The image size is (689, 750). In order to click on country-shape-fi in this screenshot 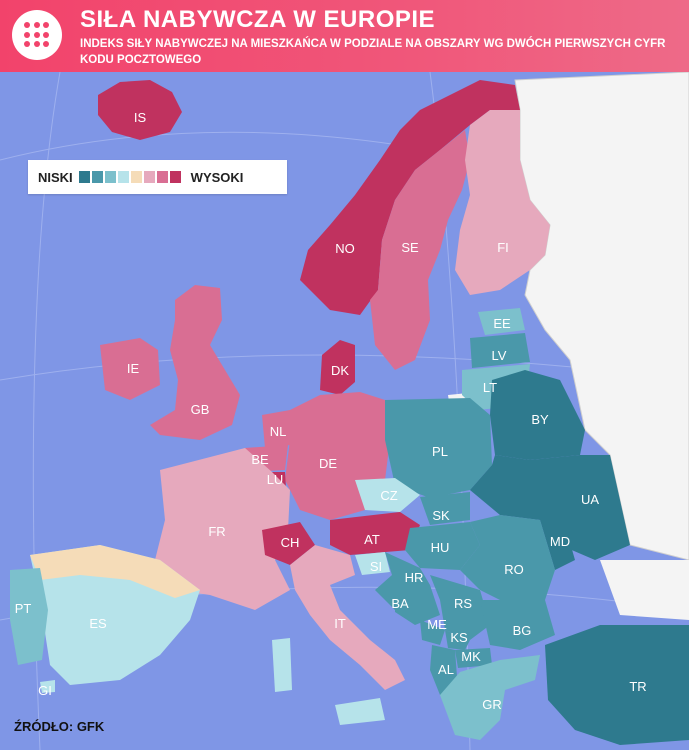, I will do `click(502, 202)`.